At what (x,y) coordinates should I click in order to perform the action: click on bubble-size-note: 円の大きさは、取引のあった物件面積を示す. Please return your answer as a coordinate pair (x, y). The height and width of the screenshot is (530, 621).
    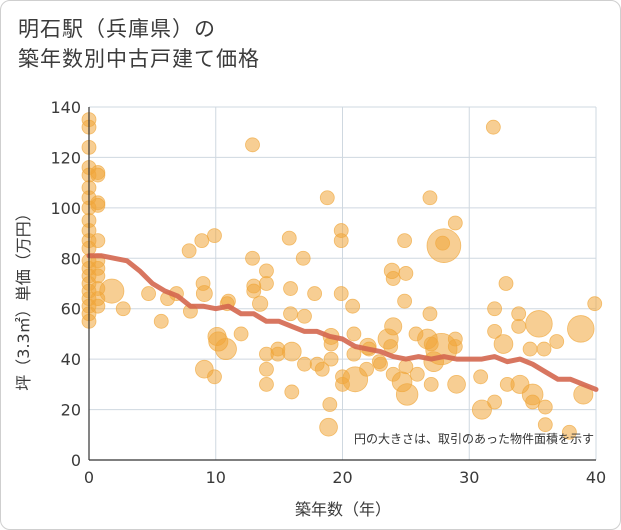
    Looking at the image, I should click on (474, 438).